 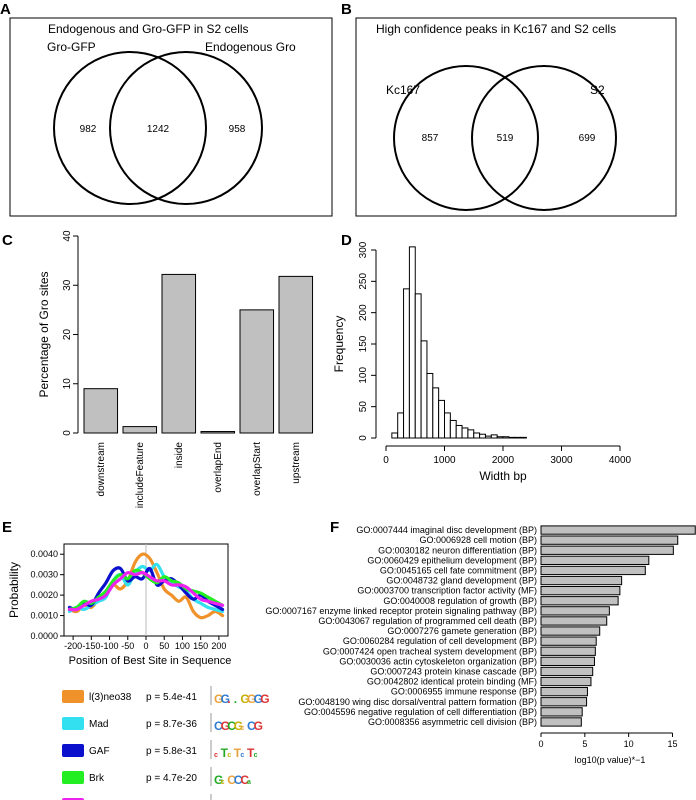 I want to click on bar-overlapStart, so click(x=257, y=371).